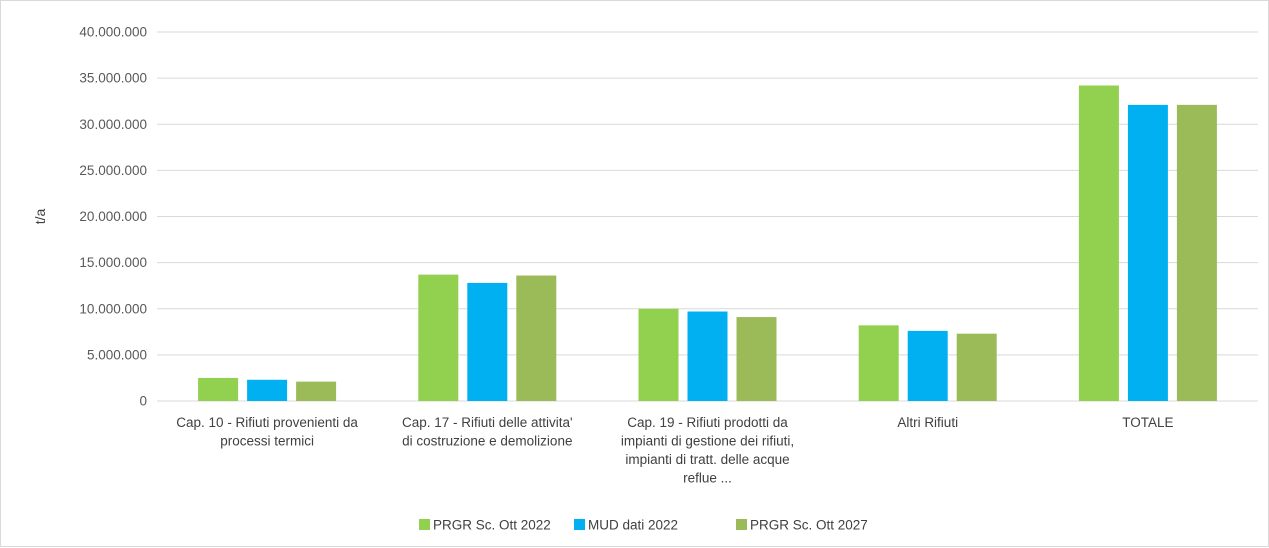 Image resolution: width=1269 pixels, height=548 pixels. Describe the element at coordinates (492, 525) in the screenshot. I see `legend-label: PRGR Sc. Ott 2022` at that location.